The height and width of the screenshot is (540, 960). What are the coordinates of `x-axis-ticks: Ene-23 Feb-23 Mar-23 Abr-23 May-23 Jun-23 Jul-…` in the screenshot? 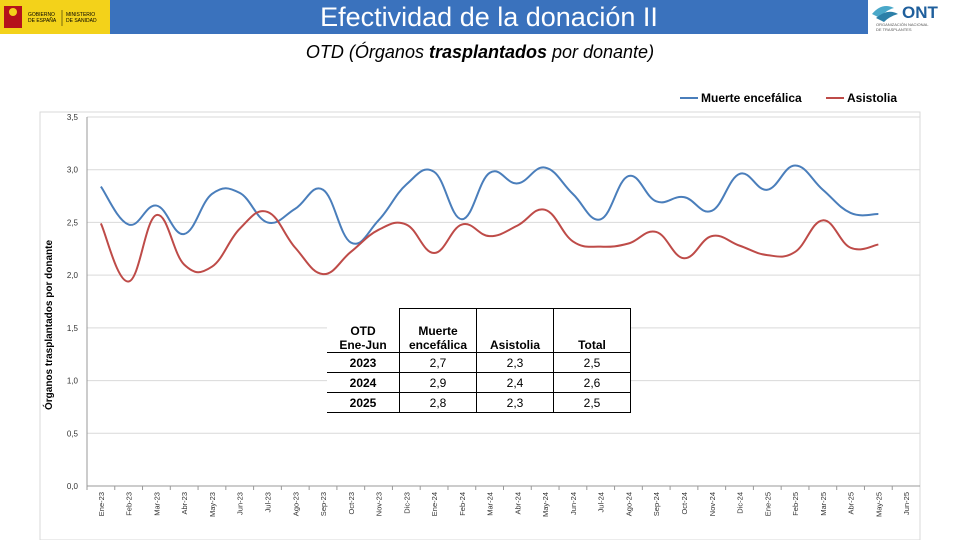 It's located at (498, 501).